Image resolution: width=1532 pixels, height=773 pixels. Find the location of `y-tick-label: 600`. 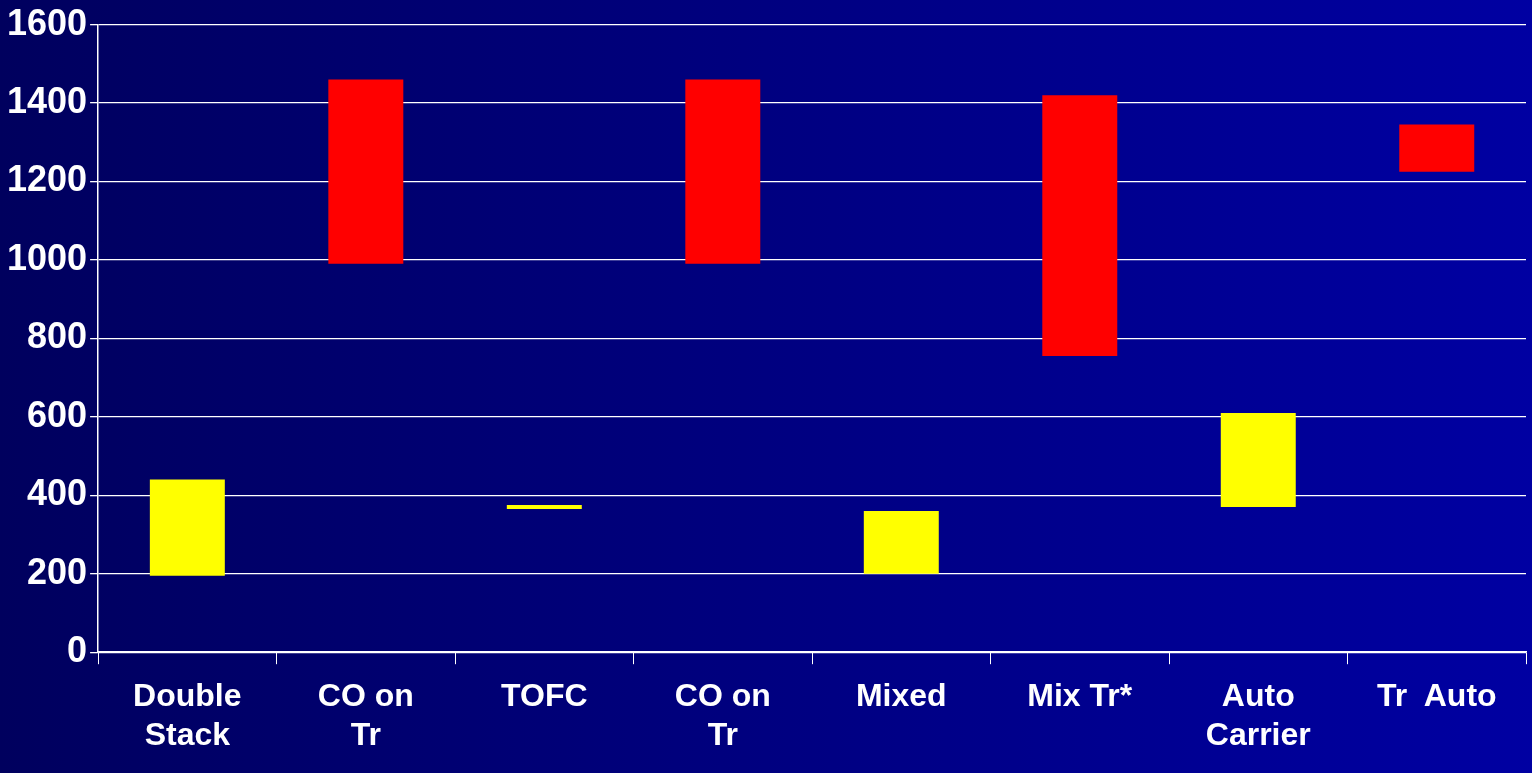

y-tick-label: 600 is located at coordinates (57, 414).